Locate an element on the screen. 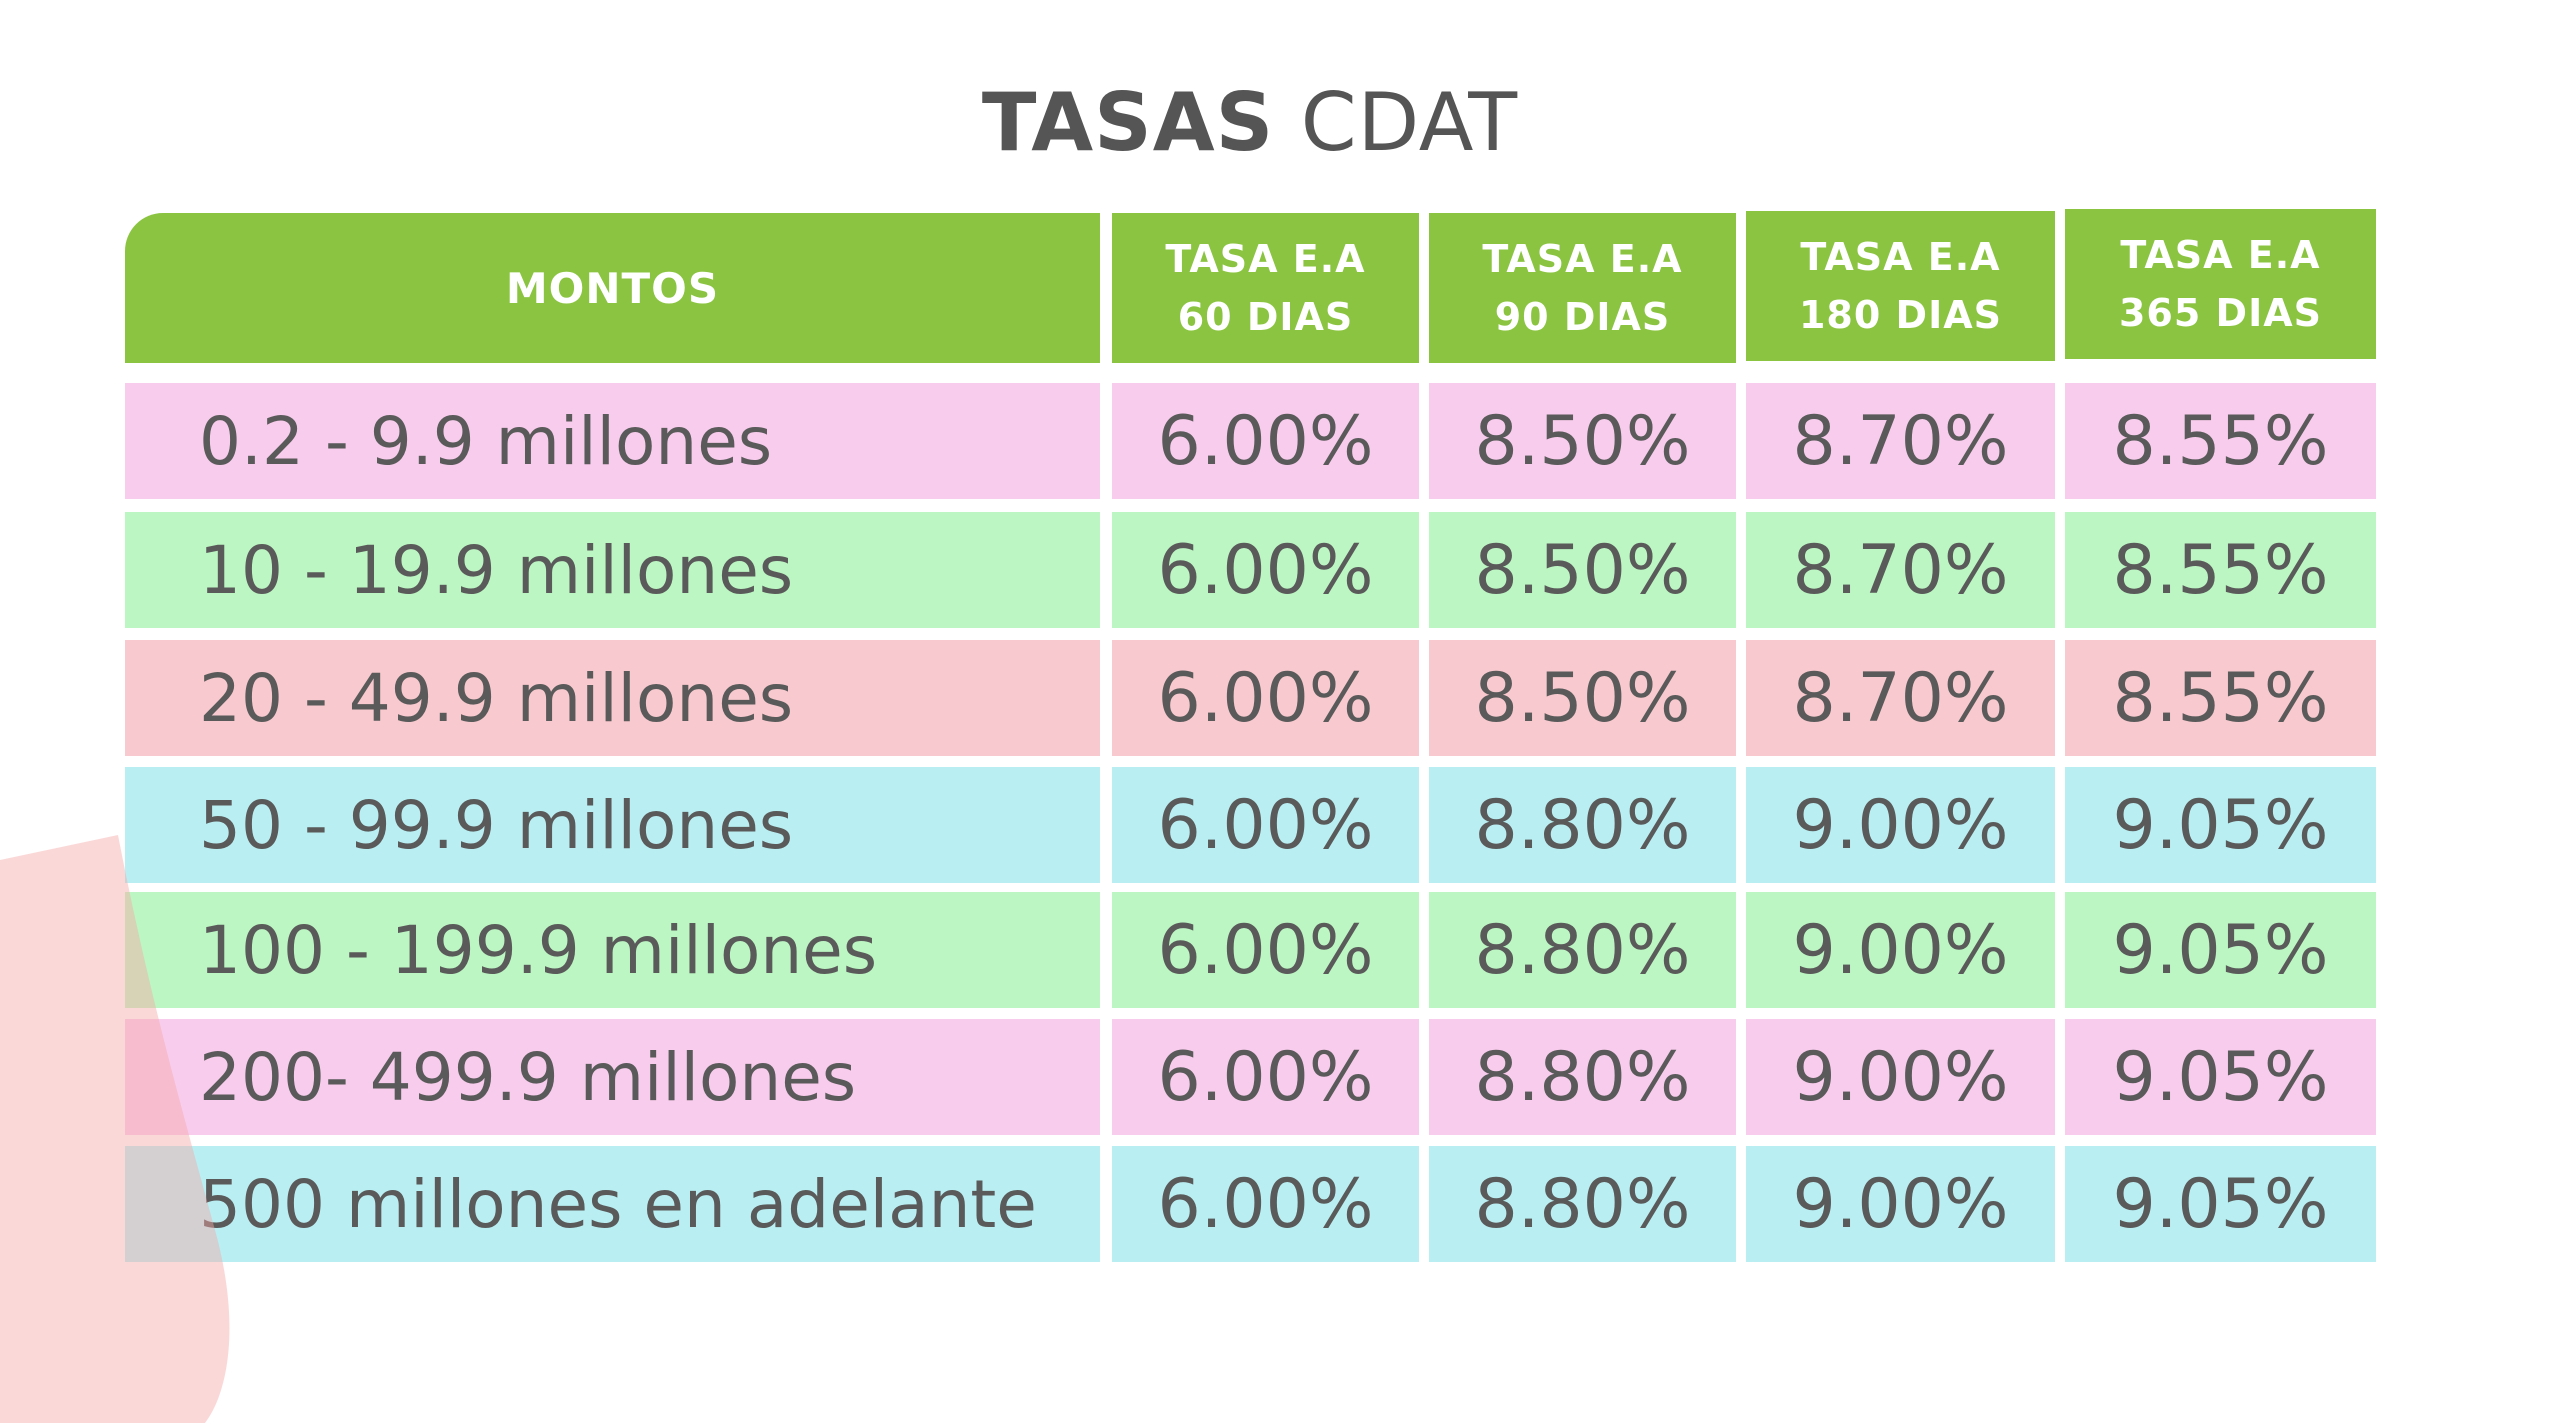  row-7-rate-180-text: 9.00% is located at coordinates (1900, 1204).